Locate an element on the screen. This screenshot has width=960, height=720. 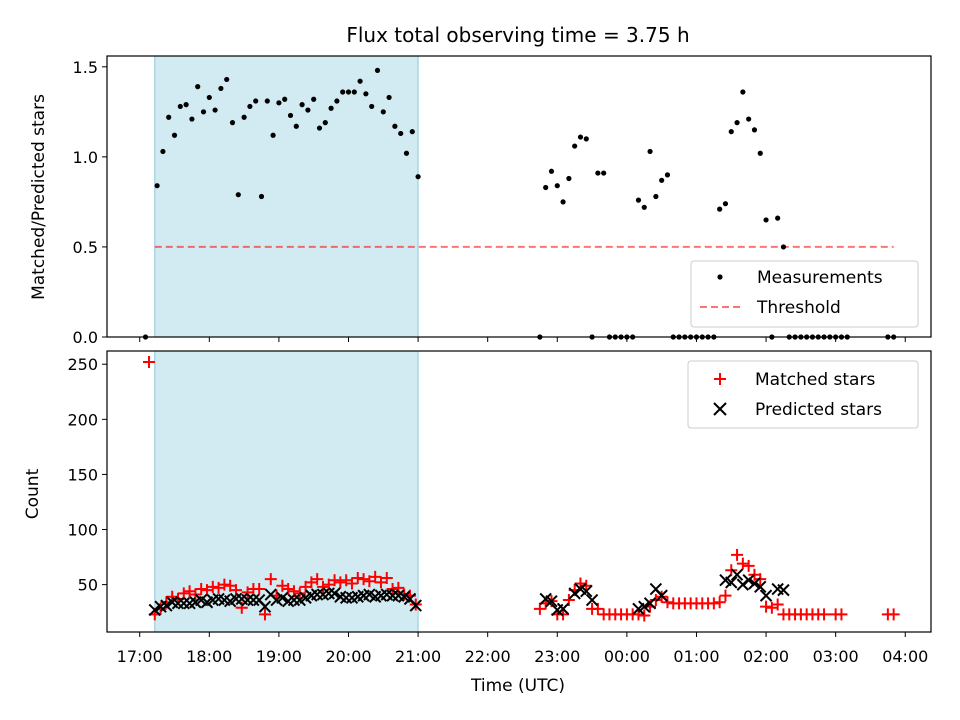
legend-threshold-label: Threshold is located at coordinates (798, 308).